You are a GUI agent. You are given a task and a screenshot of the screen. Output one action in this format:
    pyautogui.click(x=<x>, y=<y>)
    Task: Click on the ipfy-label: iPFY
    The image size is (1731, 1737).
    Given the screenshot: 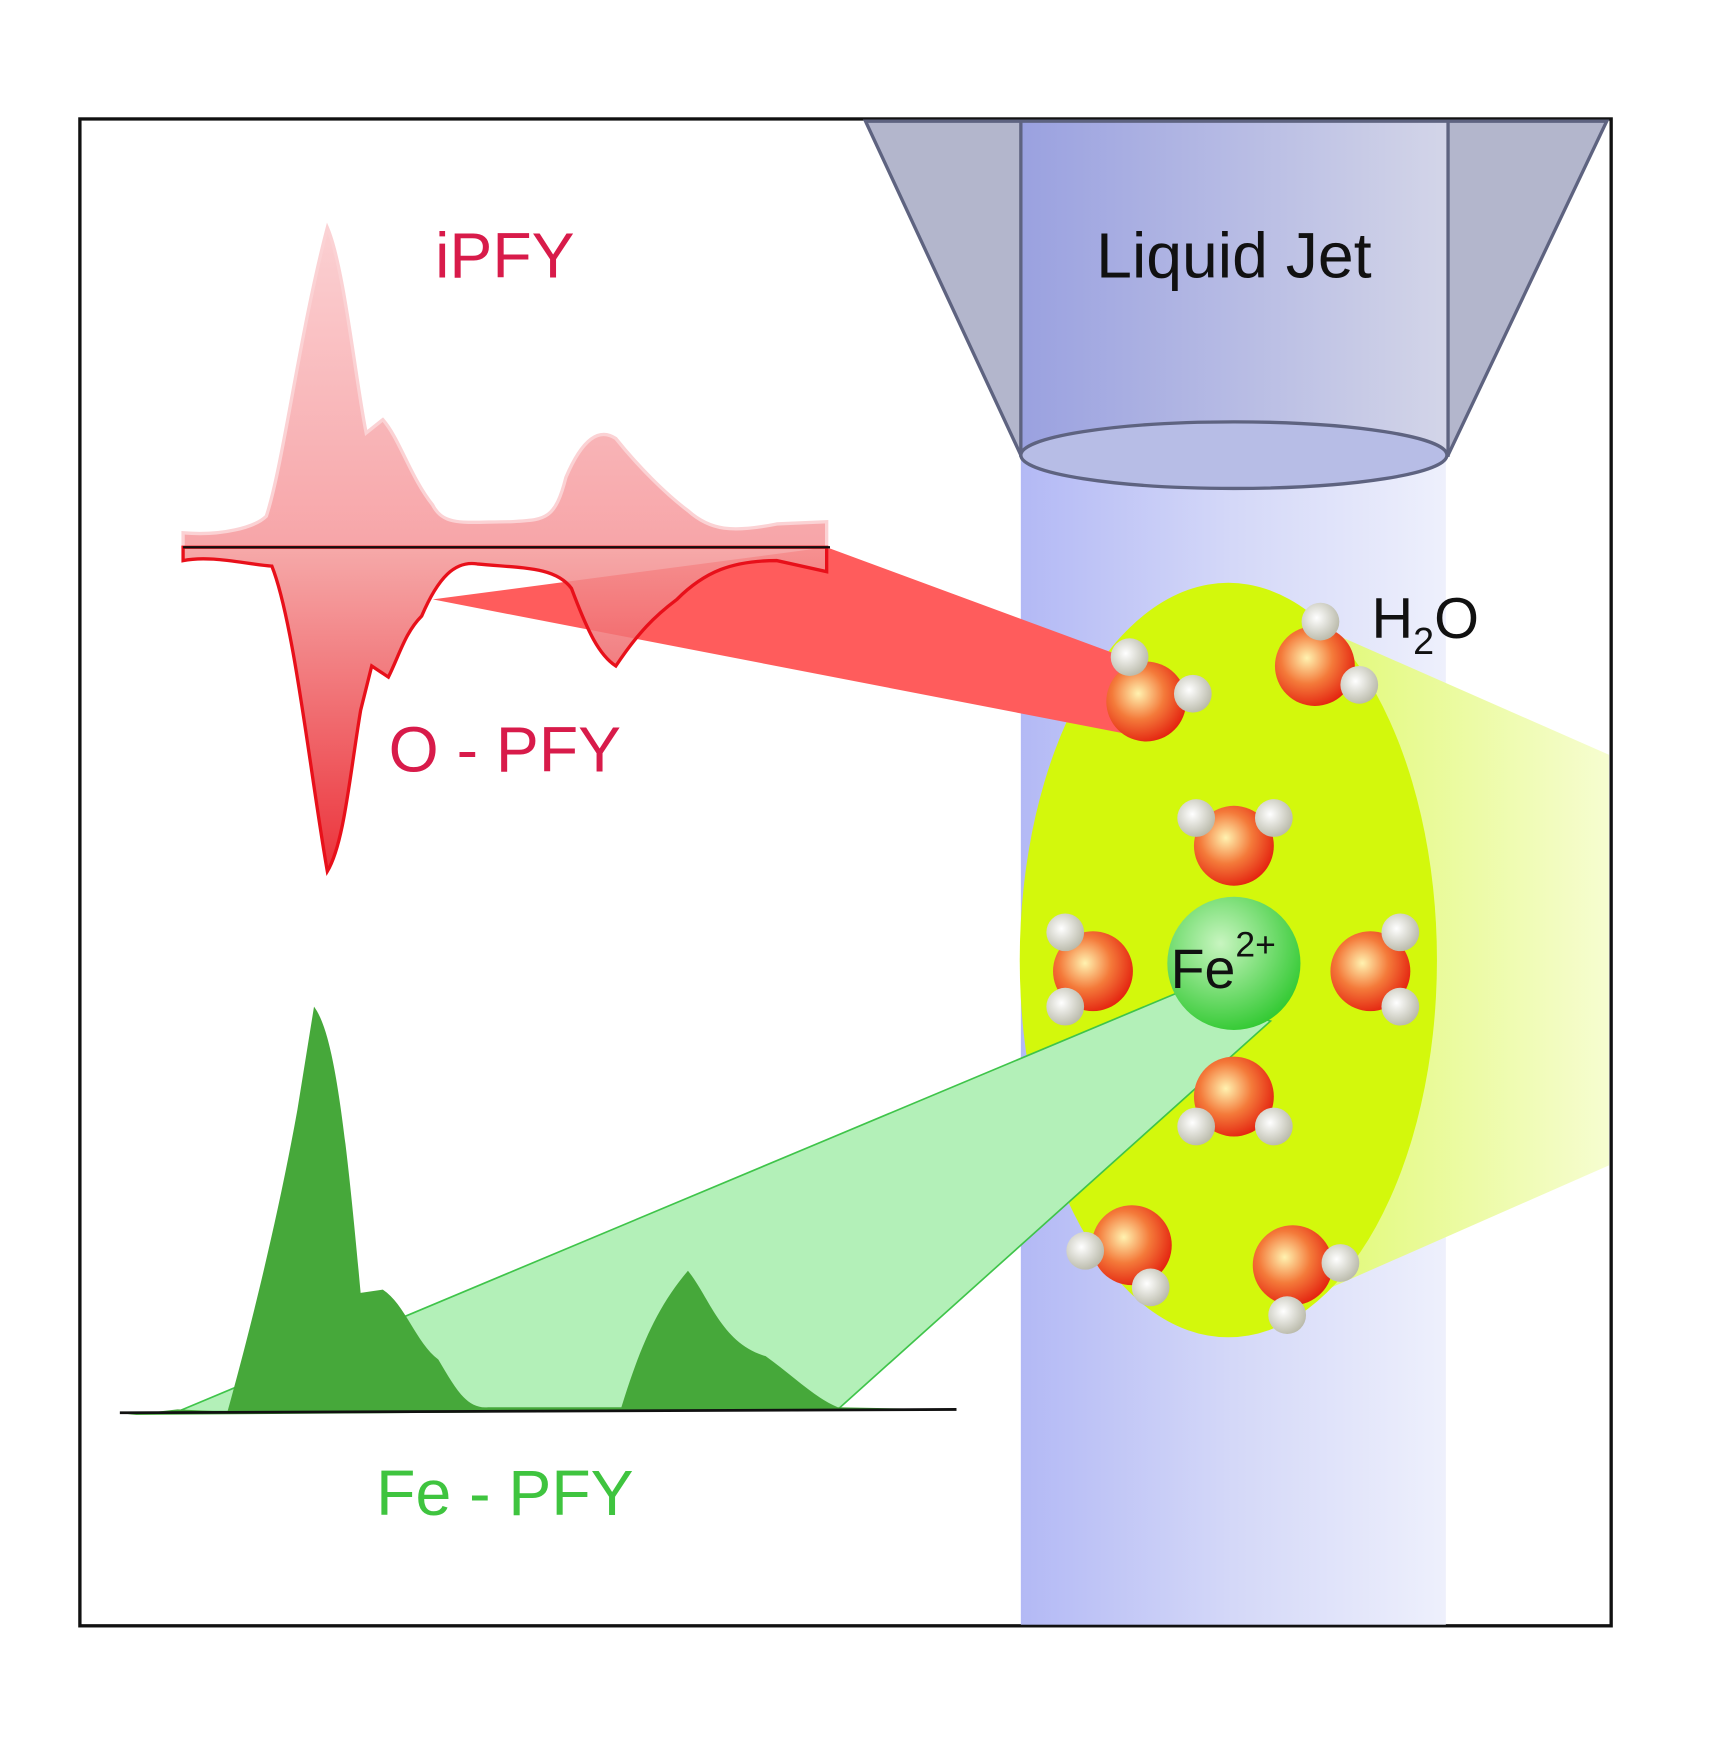 What is the action you would take?
    pyautogui.click(x=504, y=256)
    